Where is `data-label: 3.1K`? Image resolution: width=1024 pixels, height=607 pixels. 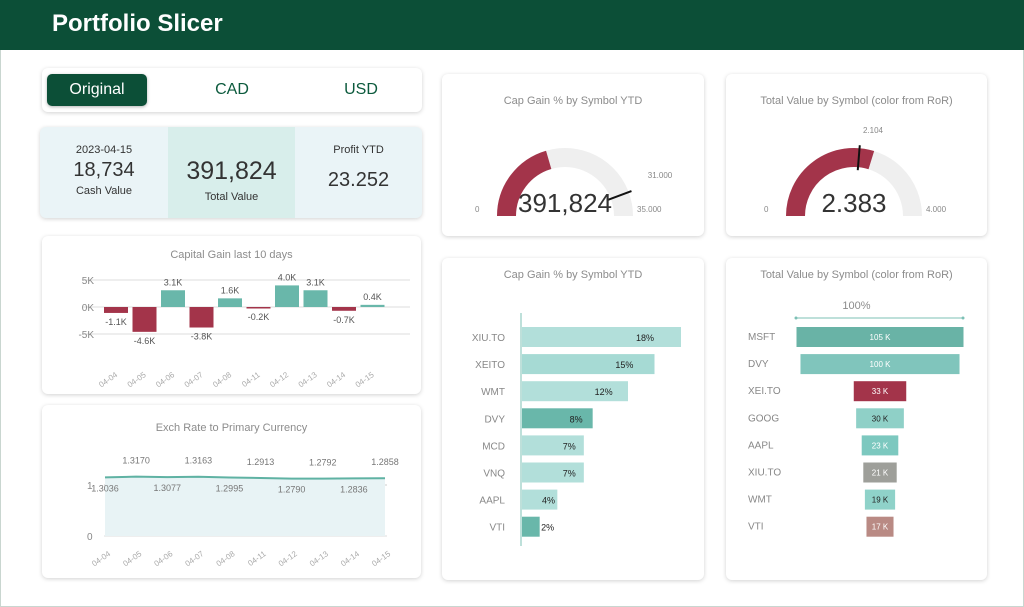 data-label: 3.1K is located at coordinates (315, 282).